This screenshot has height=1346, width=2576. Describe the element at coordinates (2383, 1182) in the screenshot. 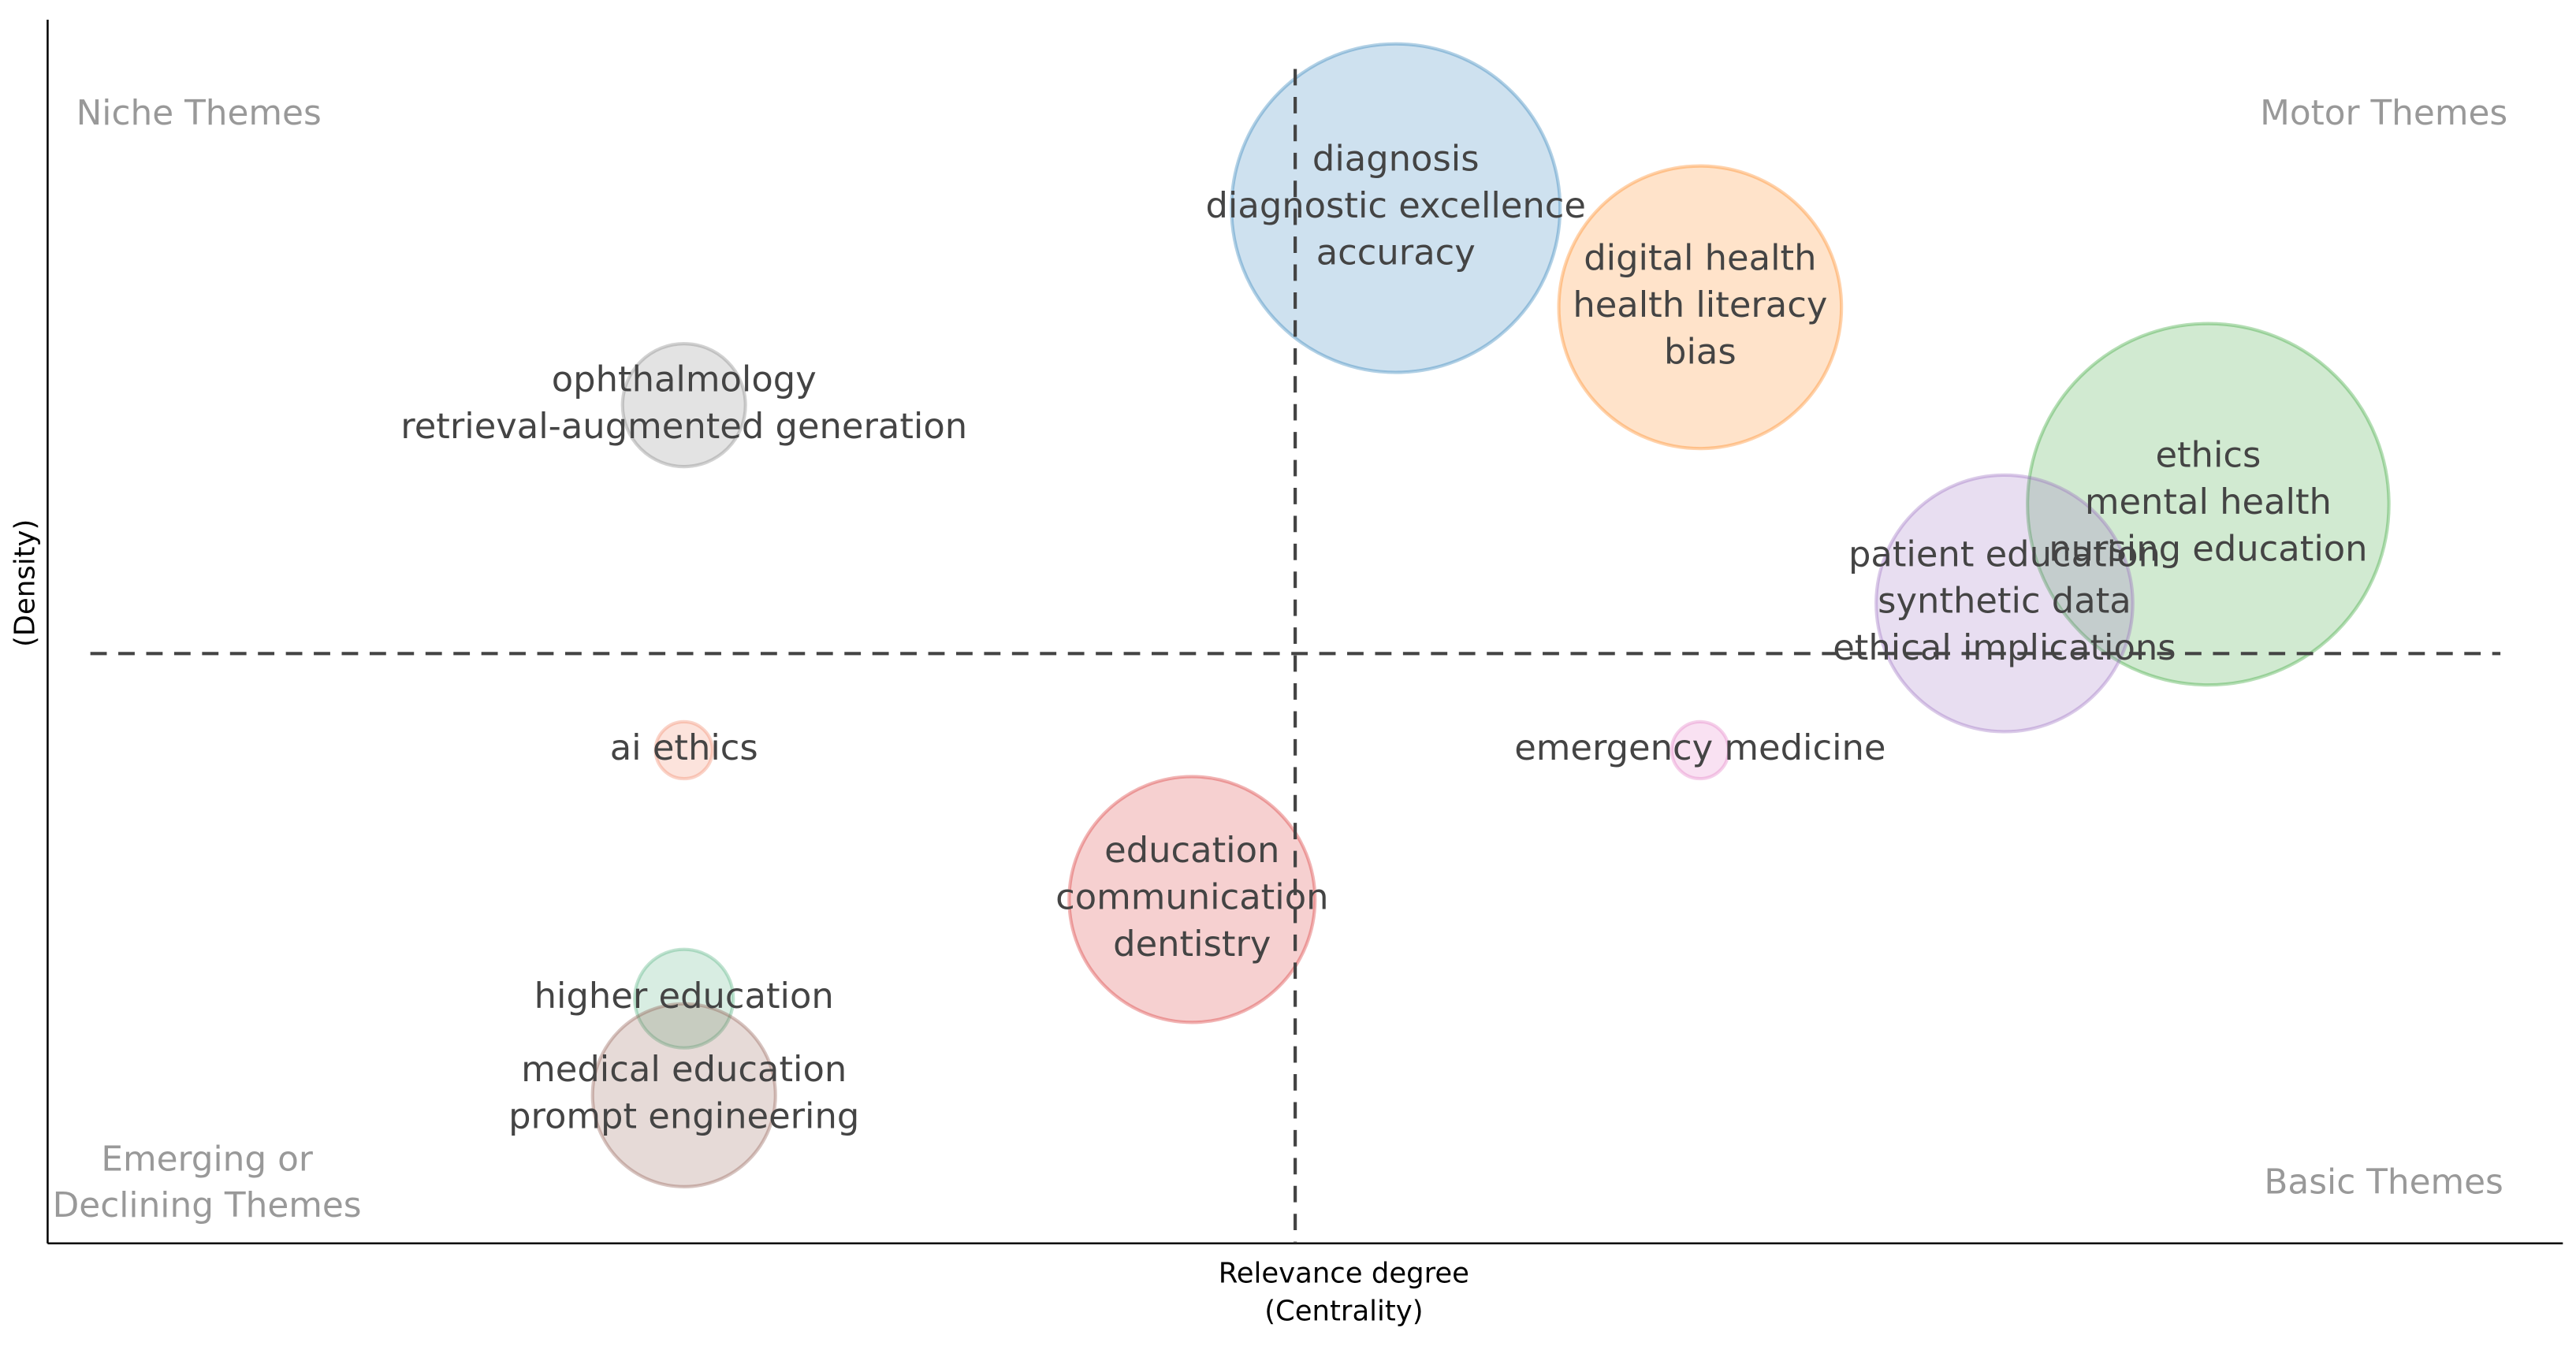

I see `quadrant-label: Basic Themes` at that location.